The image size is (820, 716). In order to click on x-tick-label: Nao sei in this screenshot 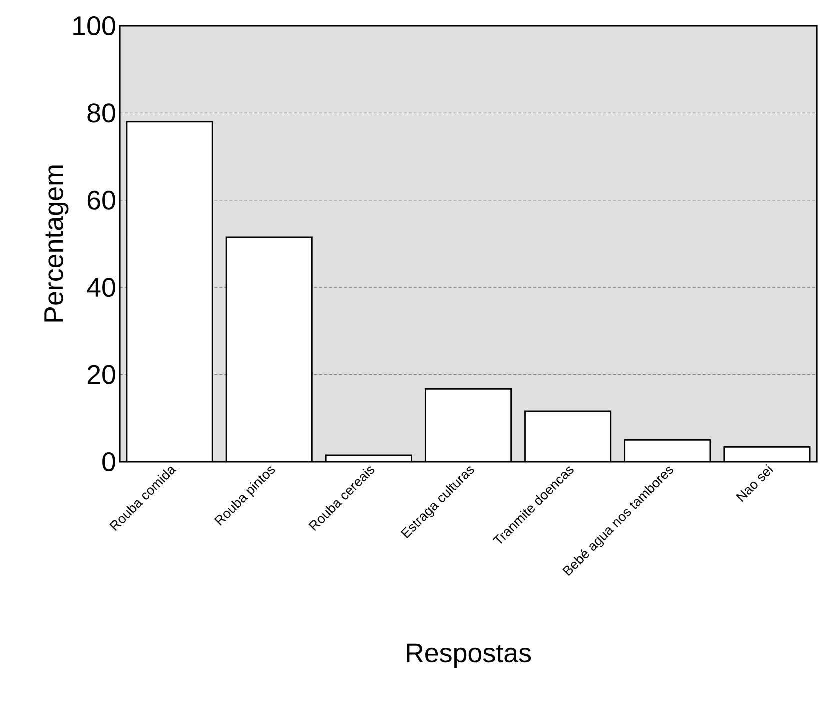, I will do `click(755, 483)`.